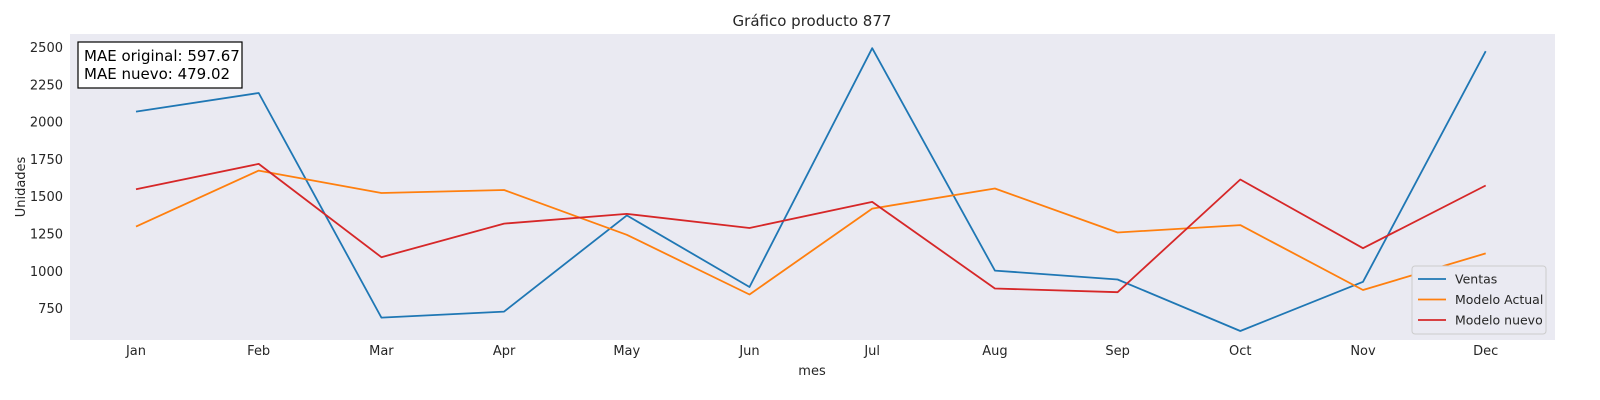  Describe the element at coordinates (626, 351) in the screenshot. I see `x-tick-label: May` at that location.